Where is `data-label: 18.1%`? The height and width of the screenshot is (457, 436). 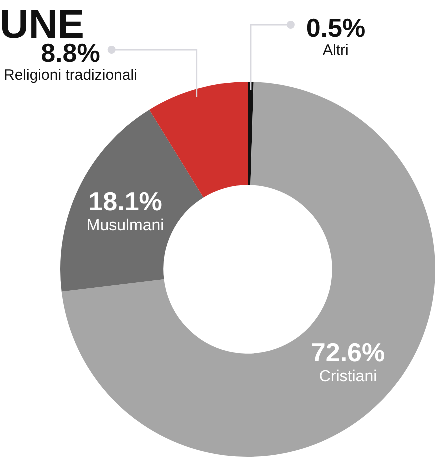
data-label: 18.1% is located at coordinates (125, 201).